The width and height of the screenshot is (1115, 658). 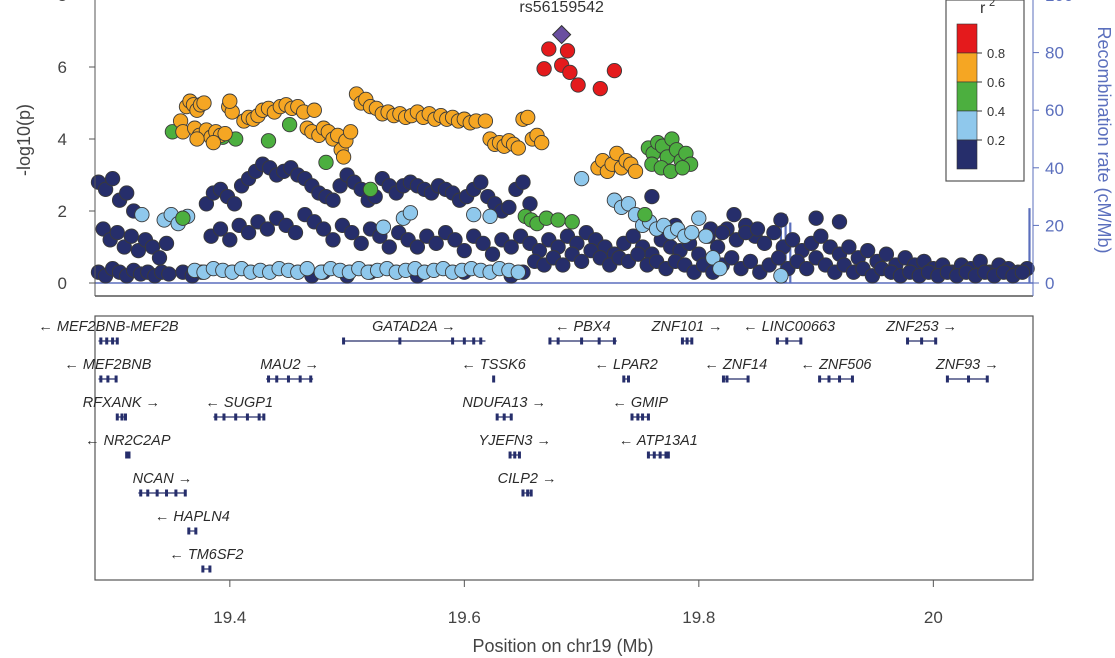 What do you see at coordinates (992, 4) in the screenshot?
I see `legend-title-superscript: 2` at bounding box center [992, 4].